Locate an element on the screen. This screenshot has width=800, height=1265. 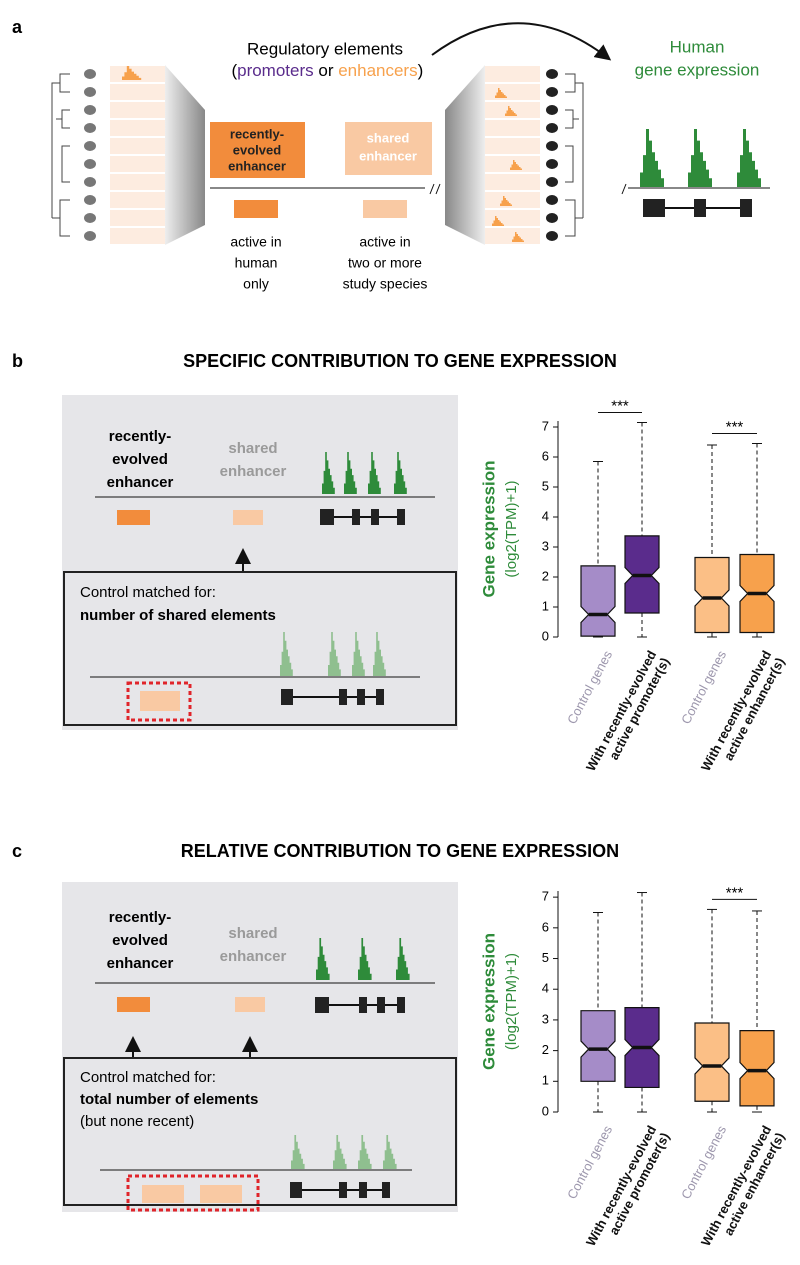
expression-label: Human is located at coordinates (697, 46).